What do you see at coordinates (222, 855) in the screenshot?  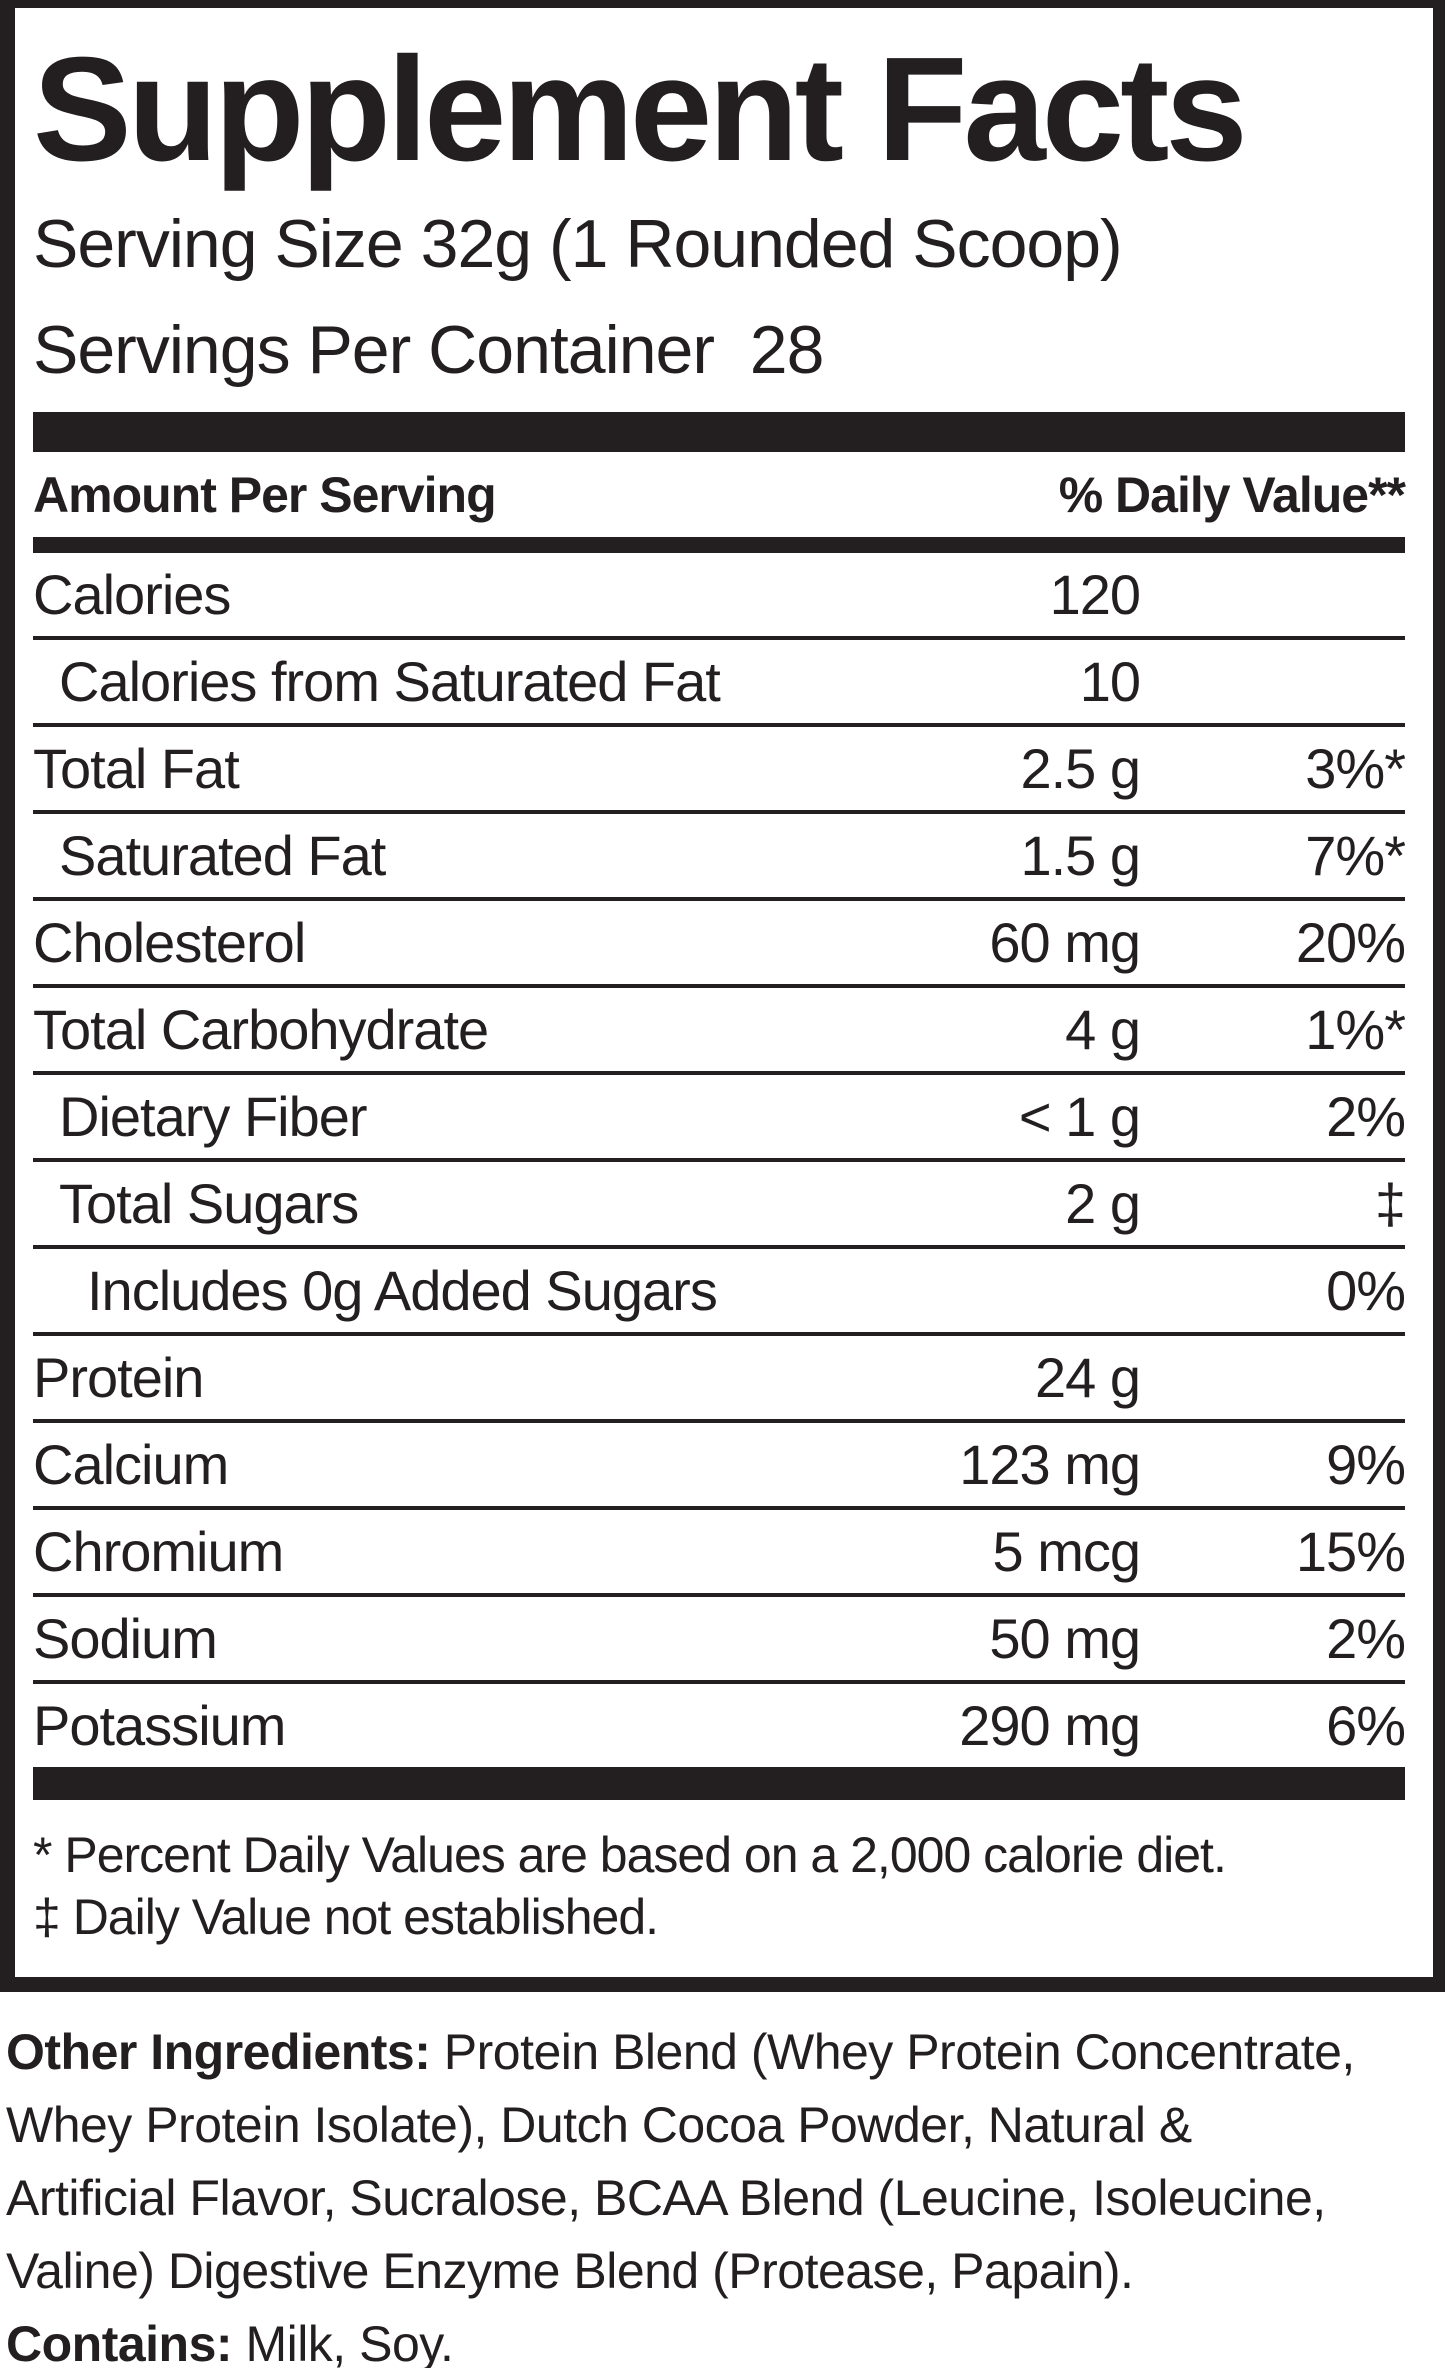 I see `nutrient-label: Saturated Fat` at bounding box center [222, 855].